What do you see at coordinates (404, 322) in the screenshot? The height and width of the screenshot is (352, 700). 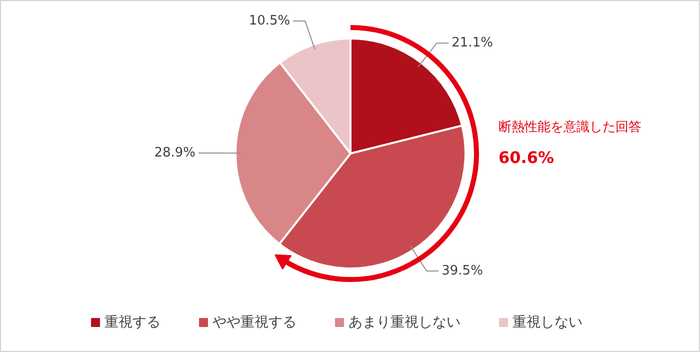 I see `legend-label: あまり重視しない` at bounding box center [404, 322].